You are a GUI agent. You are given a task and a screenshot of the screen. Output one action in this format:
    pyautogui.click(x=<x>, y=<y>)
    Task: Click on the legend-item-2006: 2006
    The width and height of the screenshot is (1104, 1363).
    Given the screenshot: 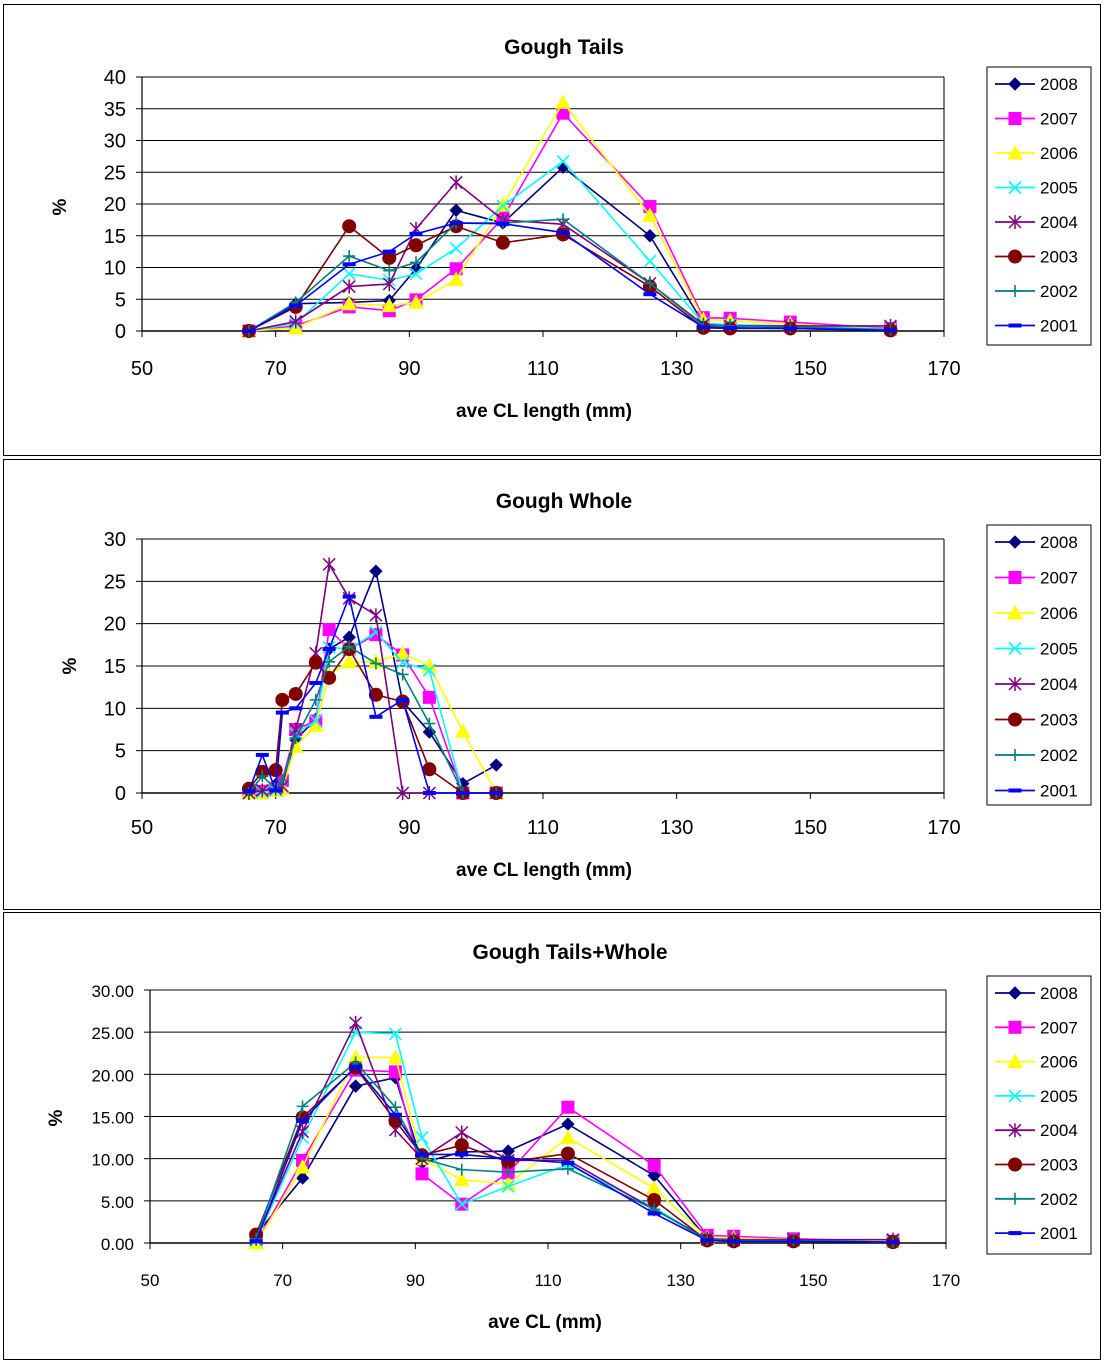 What is the action you would take?
    pyautogui.click(x=1036, y=613)
    